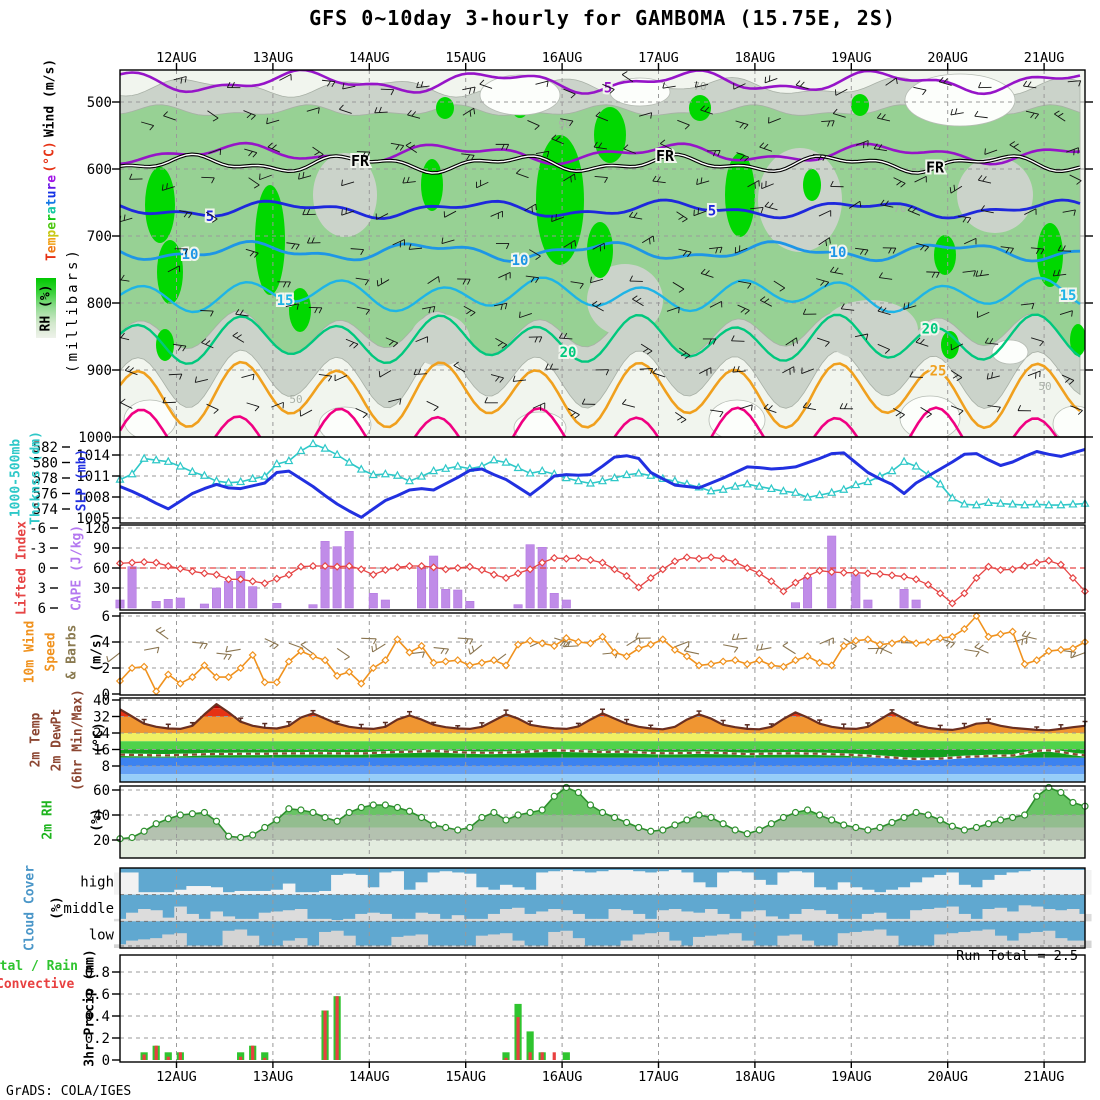 The width and height of the screenshot is (1100, 1100). I want to click on surface-wind-barb, so click(475, 649).